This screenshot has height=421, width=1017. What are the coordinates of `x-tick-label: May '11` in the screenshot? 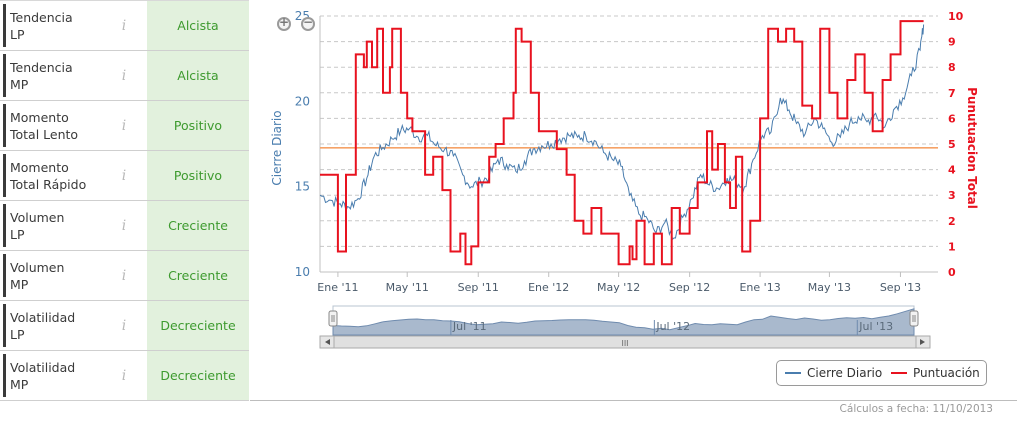 It's located at (407, 287).